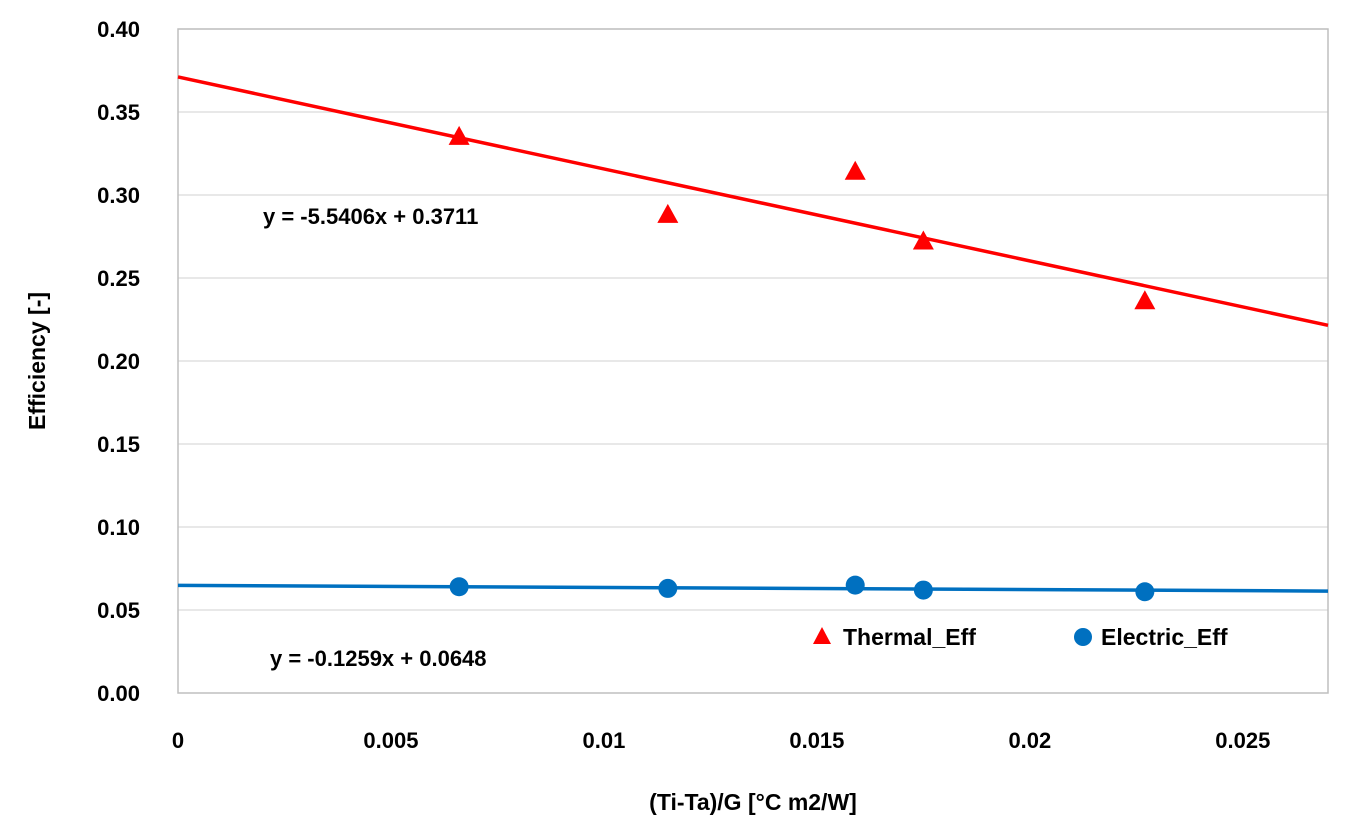 The image size is (1345, 830). What do you see at coordinates (1020, 637) in the screenshot?
I see `legend: Thermal_Eff Electric_Eff` at bounding box center [1020, 637].